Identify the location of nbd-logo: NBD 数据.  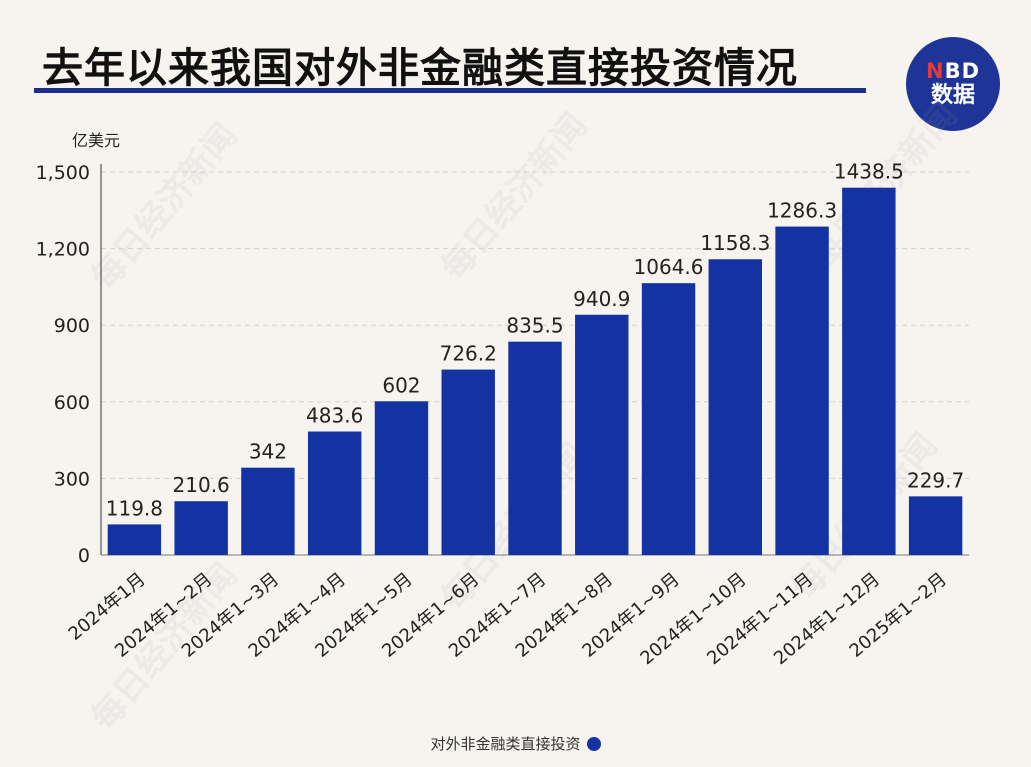
(953, 84).